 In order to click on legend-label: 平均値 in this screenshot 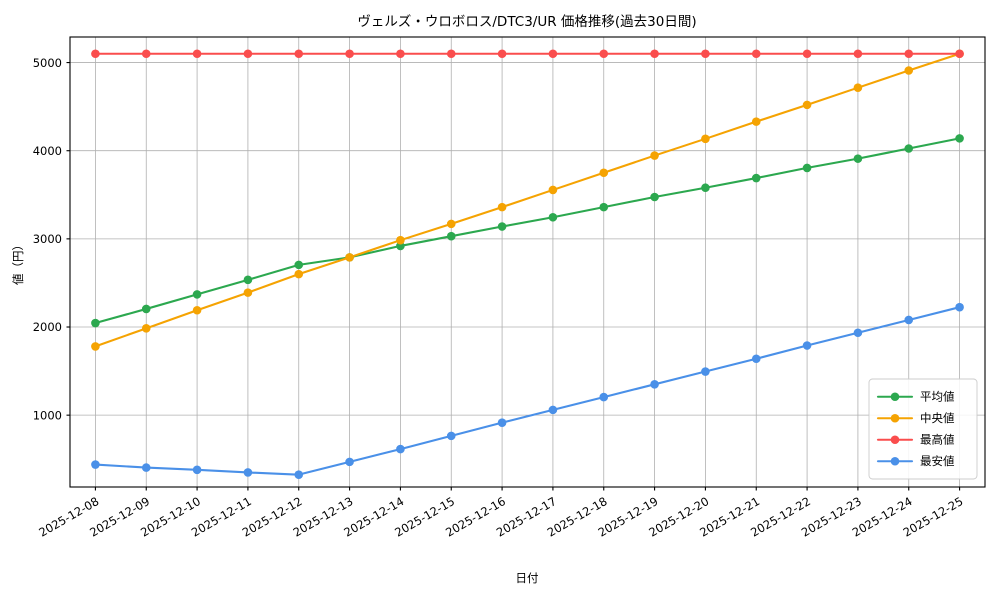, I will do `click(937, 396)`.